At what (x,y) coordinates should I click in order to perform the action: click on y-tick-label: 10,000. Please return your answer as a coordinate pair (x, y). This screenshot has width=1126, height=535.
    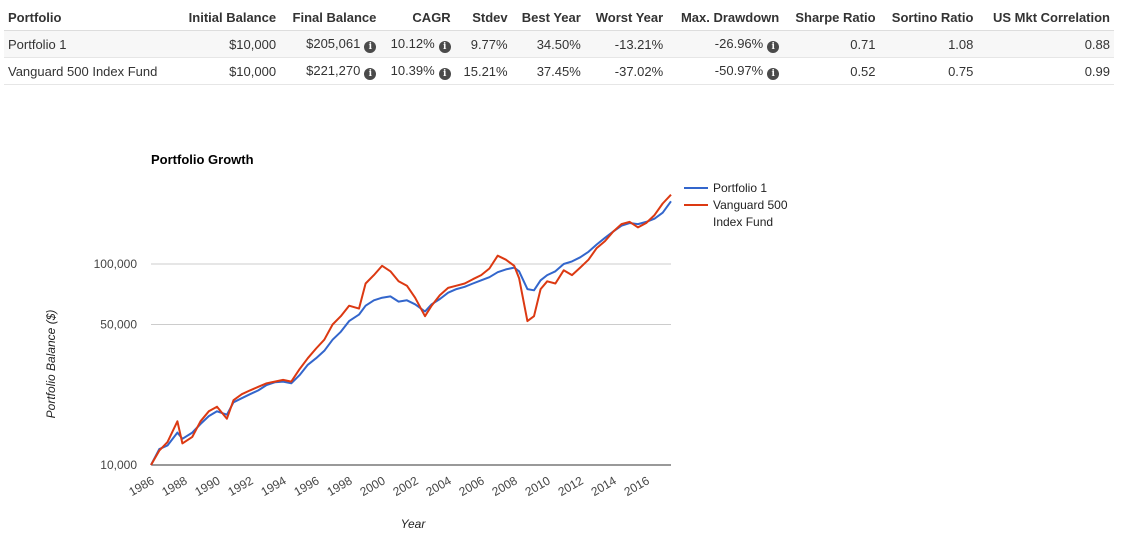
    Looking at the image, I should click on (118, 465).